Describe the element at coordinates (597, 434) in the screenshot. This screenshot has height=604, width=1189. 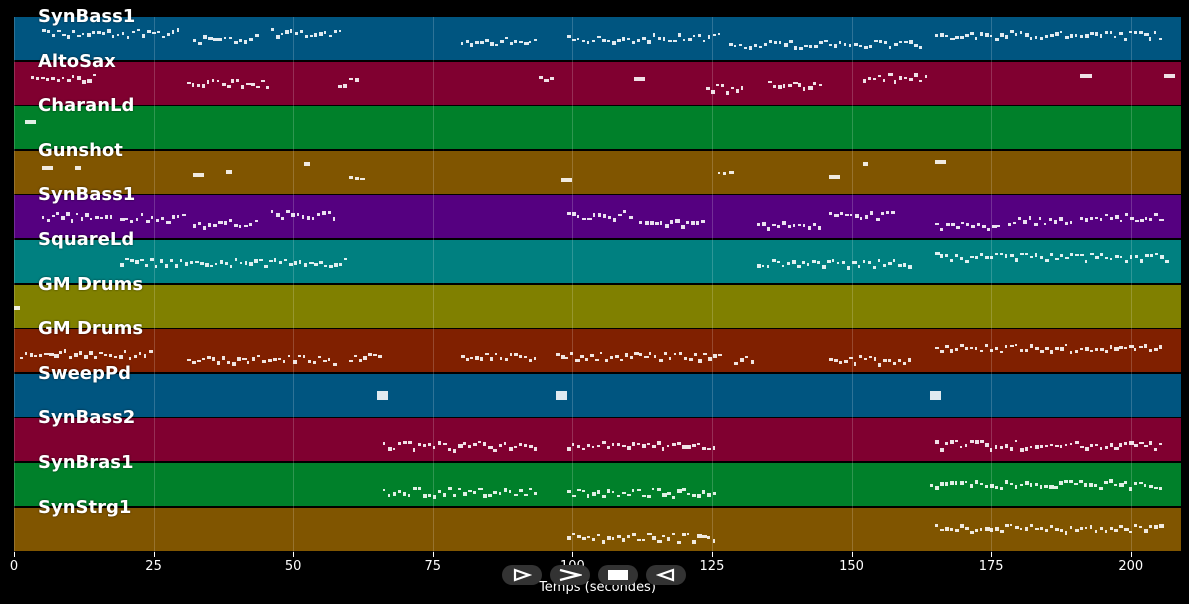
I see `track-row: SynBass2` at that location.